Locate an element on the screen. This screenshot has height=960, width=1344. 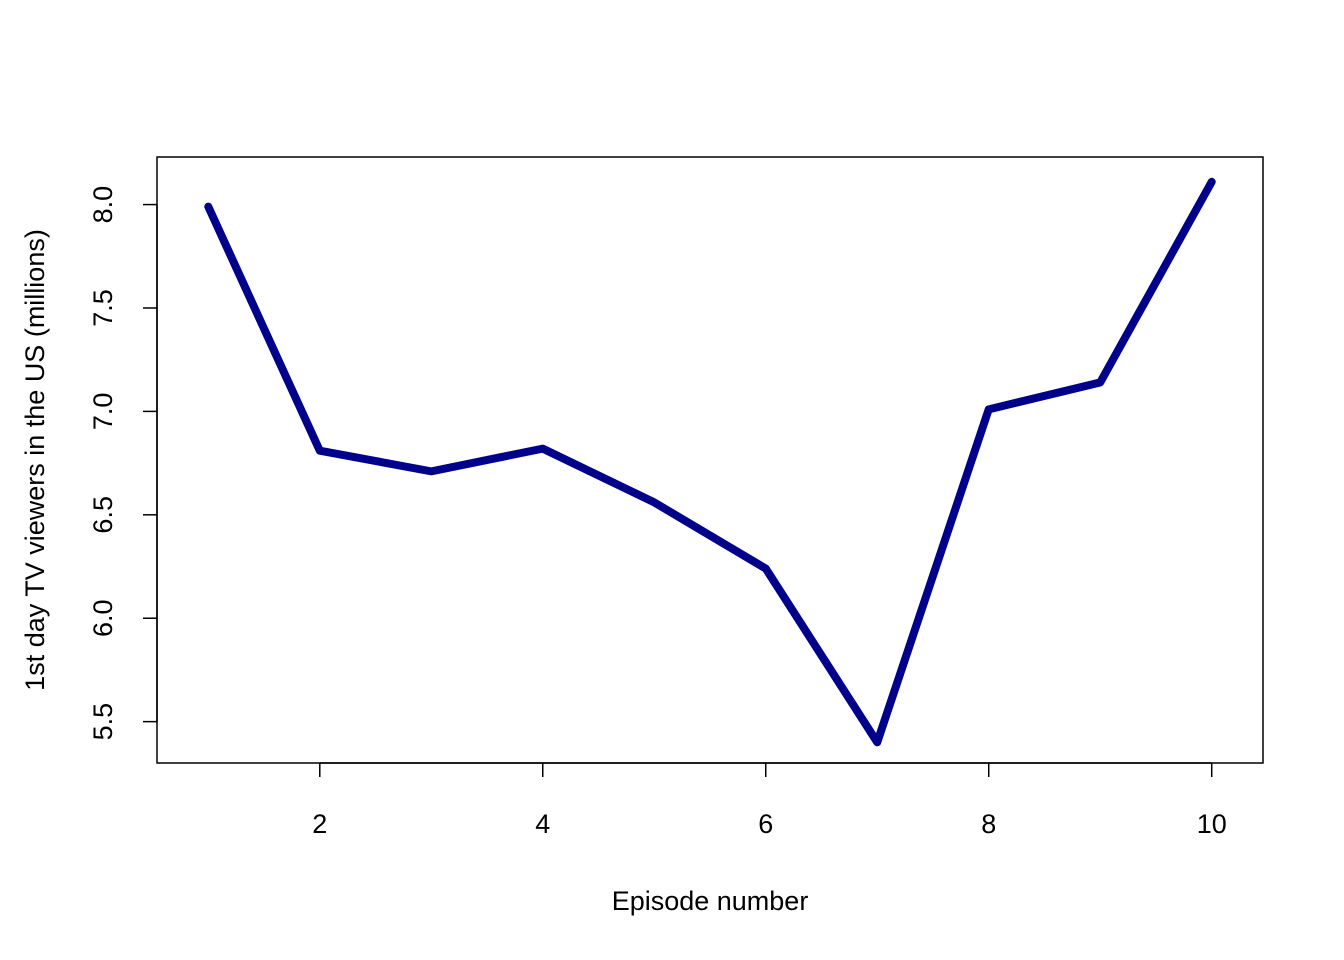
x-tick-label: 2 is located at coordinates (319, 824).